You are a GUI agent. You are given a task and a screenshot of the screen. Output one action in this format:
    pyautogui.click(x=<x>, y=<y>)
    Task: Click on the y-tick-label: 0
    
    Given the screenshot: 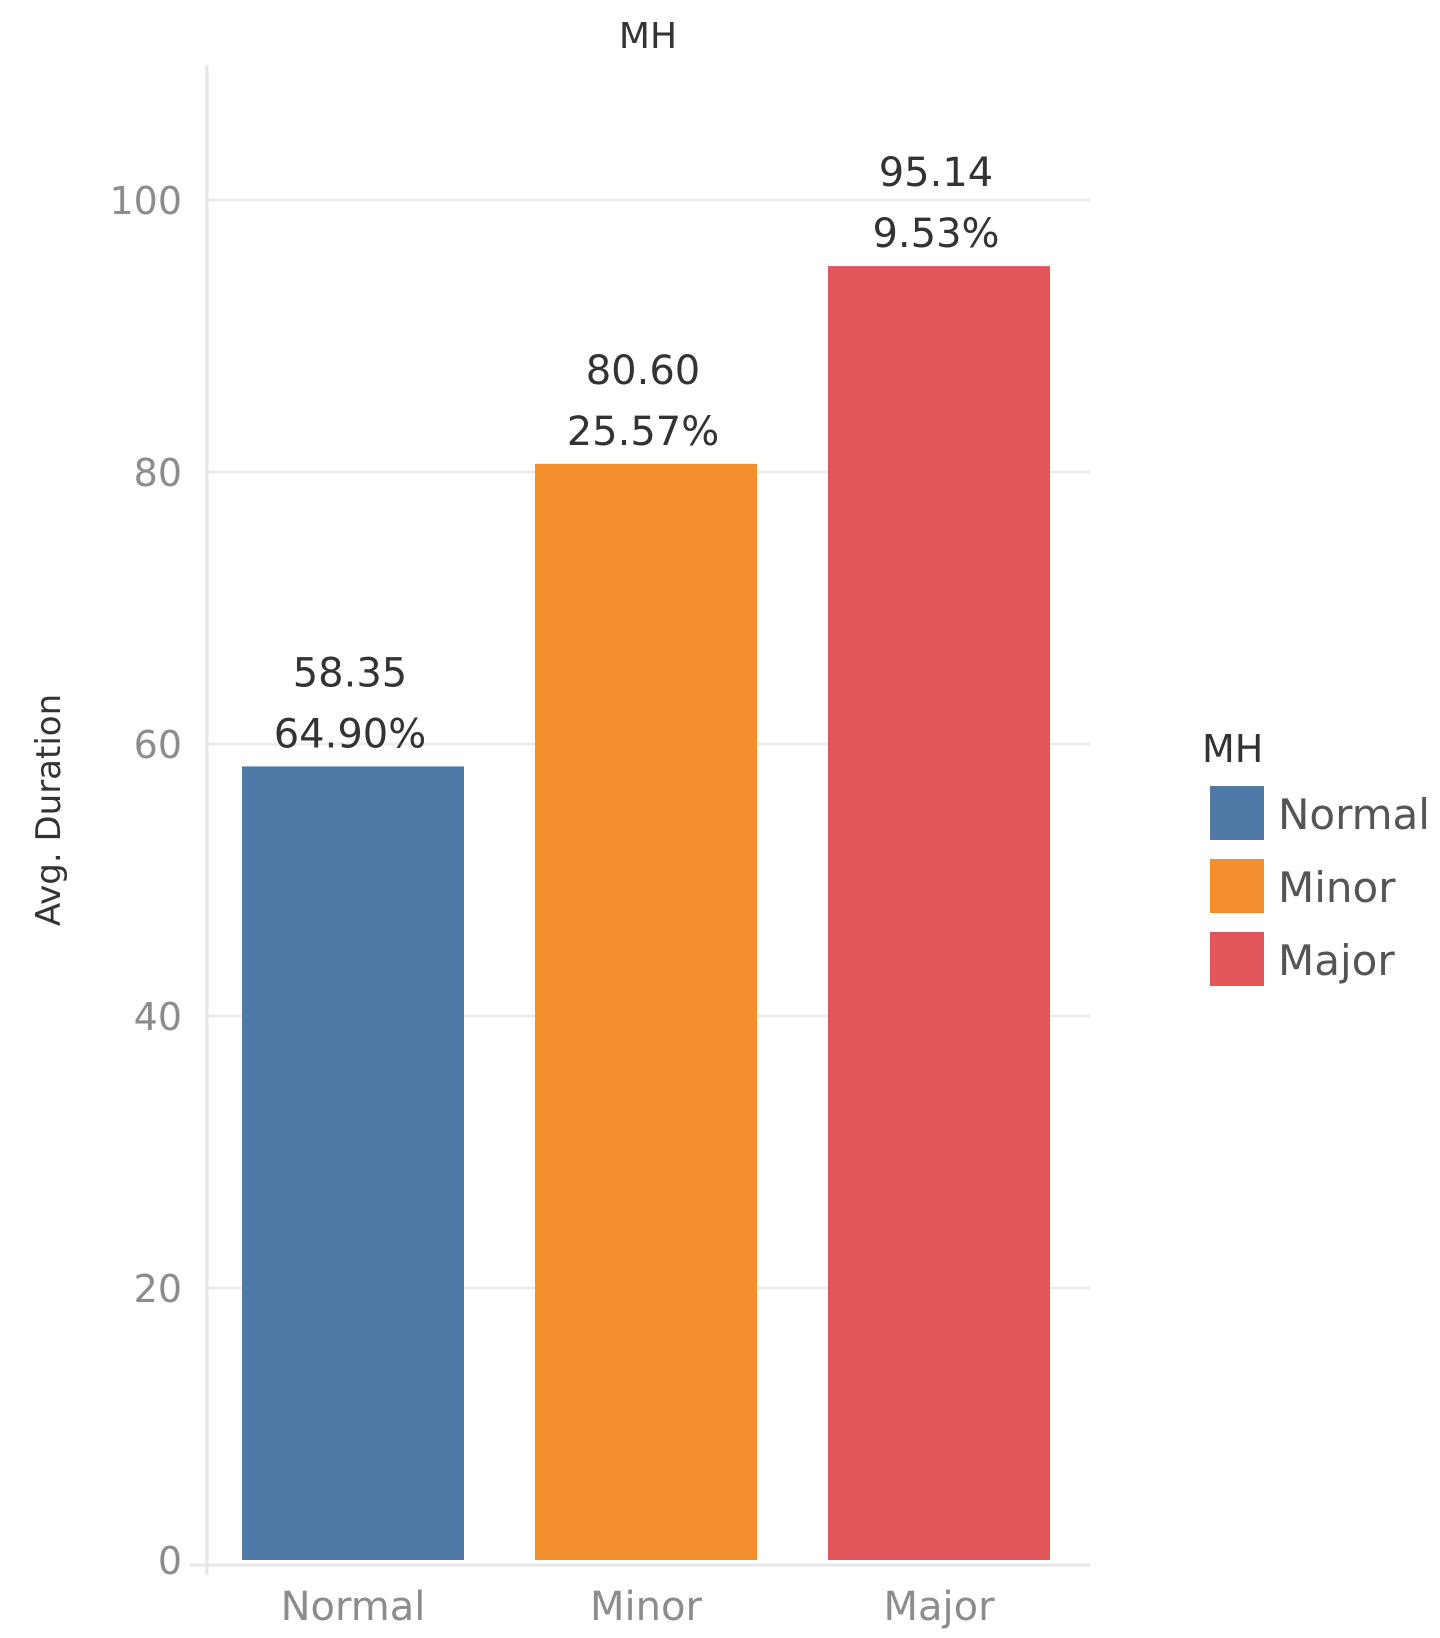 What is the action you would take?
    pyautogui.click(x=170, y=1561)
    